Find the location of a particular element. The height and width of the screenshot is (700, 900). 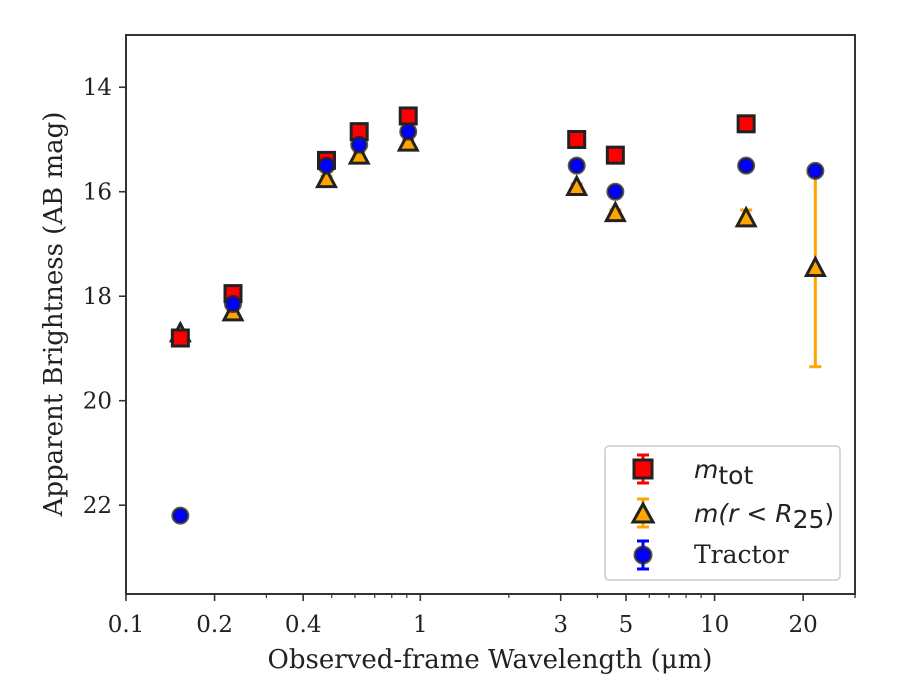

x-tick-label: 10 is located at coordinates (714, 625).